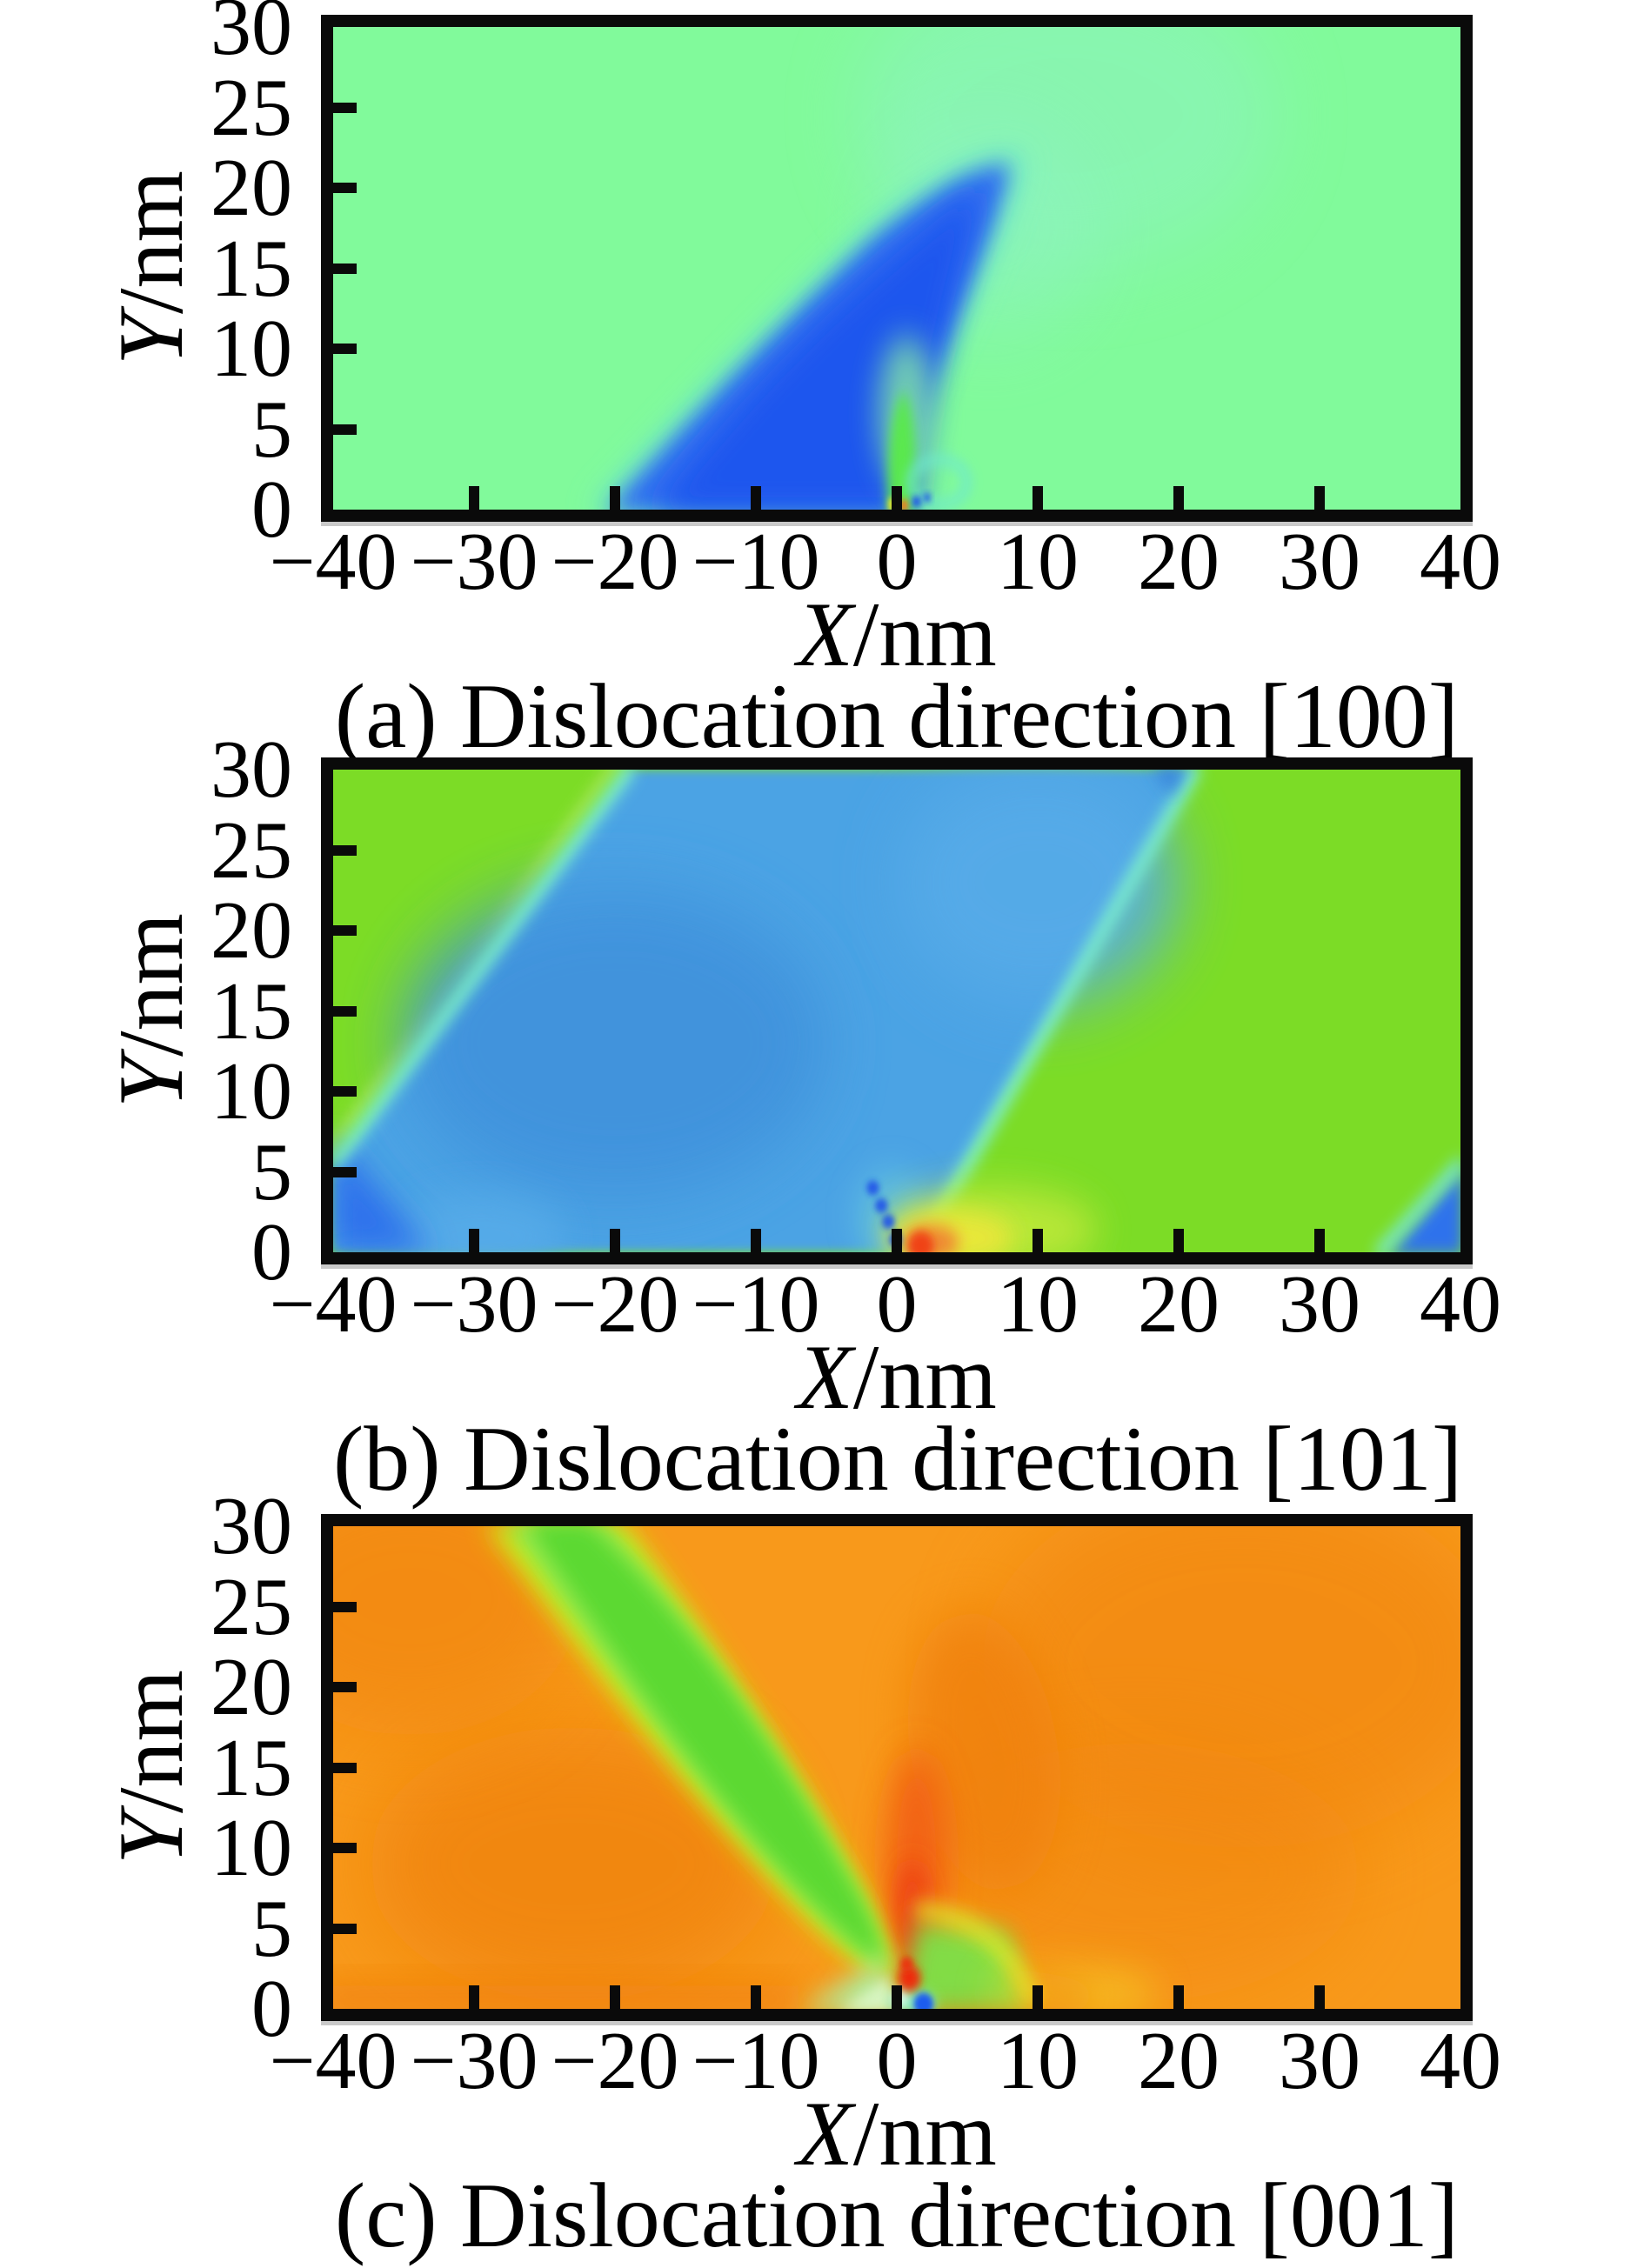 The width and height of the screenshot is (1644, 2268). I want to click on contour-plot-a, so click(896, 268).